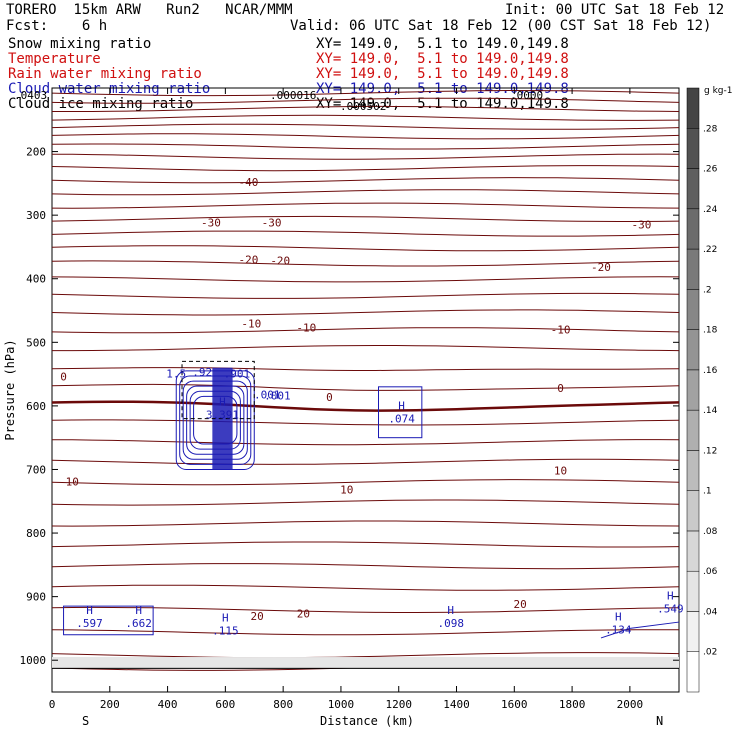  Describe the element at coordinates (89, 623) in the screenshot. I see `cloud-max-value: .597` at that location.